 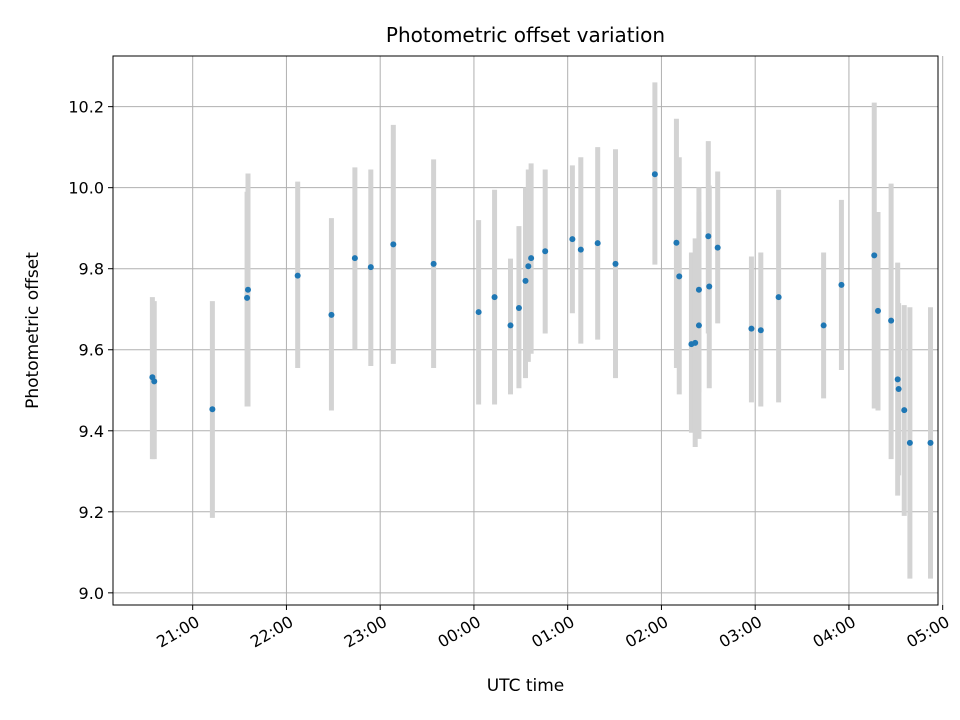 What do you see at coordinates (526, 686) in the screenshot?
I see `x-axis-title: UTC time` at bounding box center [526, 686].